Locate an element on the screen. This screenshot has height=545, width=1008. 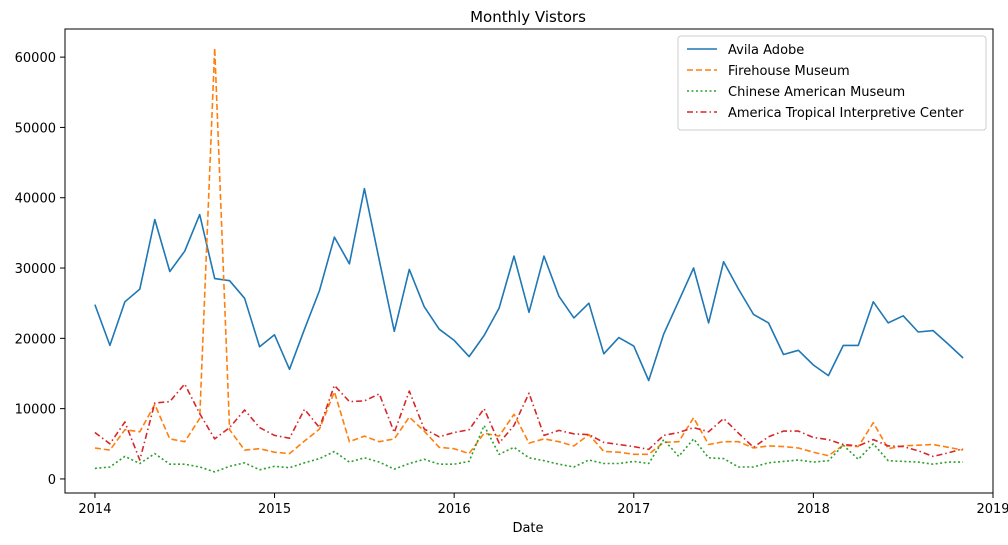
y-tick-label: 50000 is located at coordinates (35, 128).